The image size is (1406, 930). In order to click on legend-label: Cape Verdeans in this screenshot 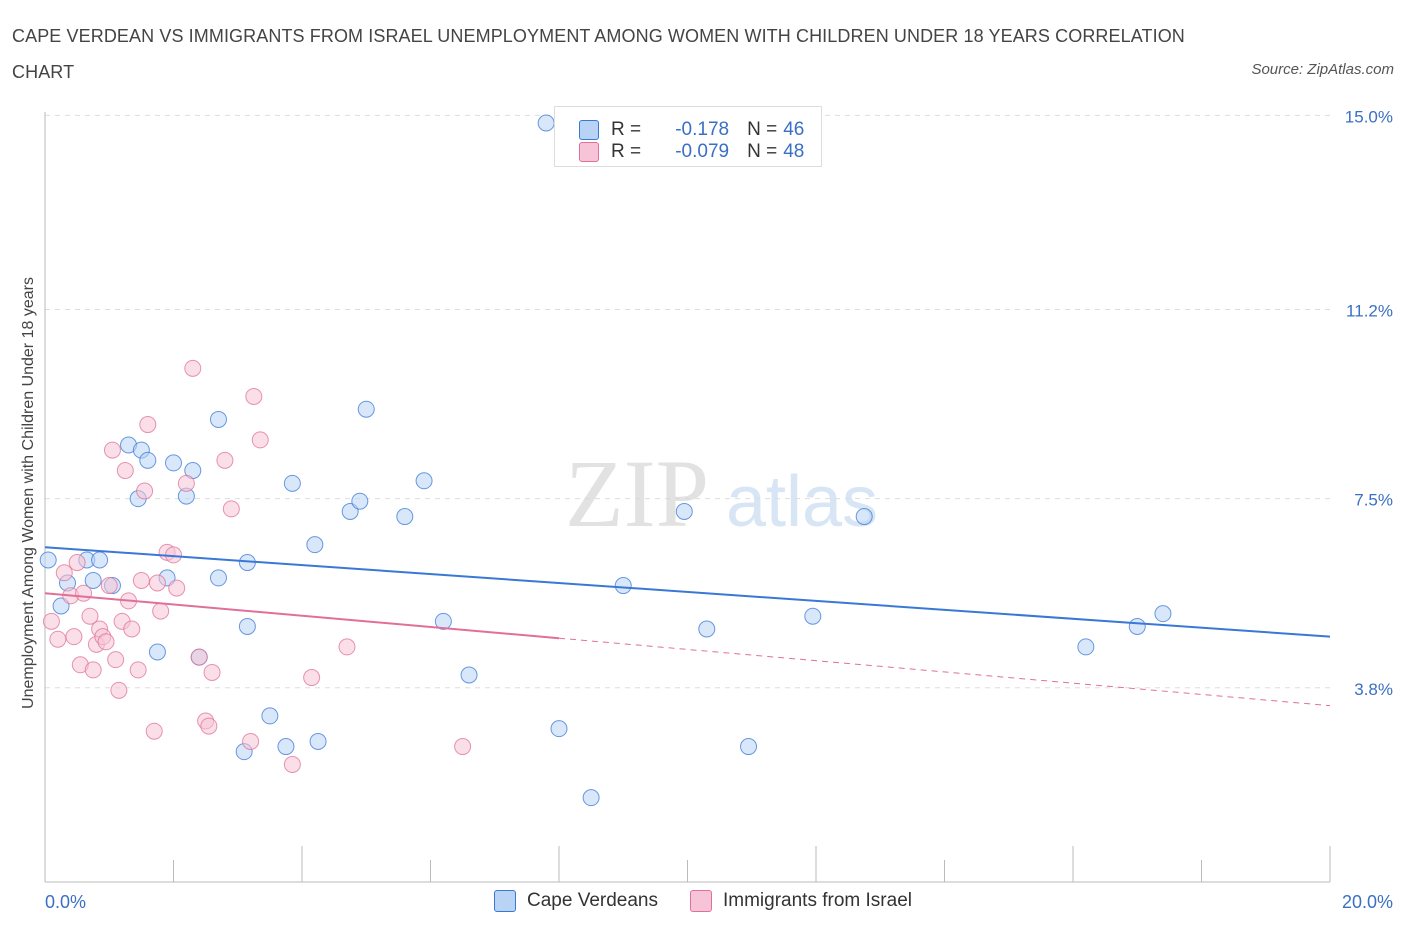, I will do `click(592, 900)`.